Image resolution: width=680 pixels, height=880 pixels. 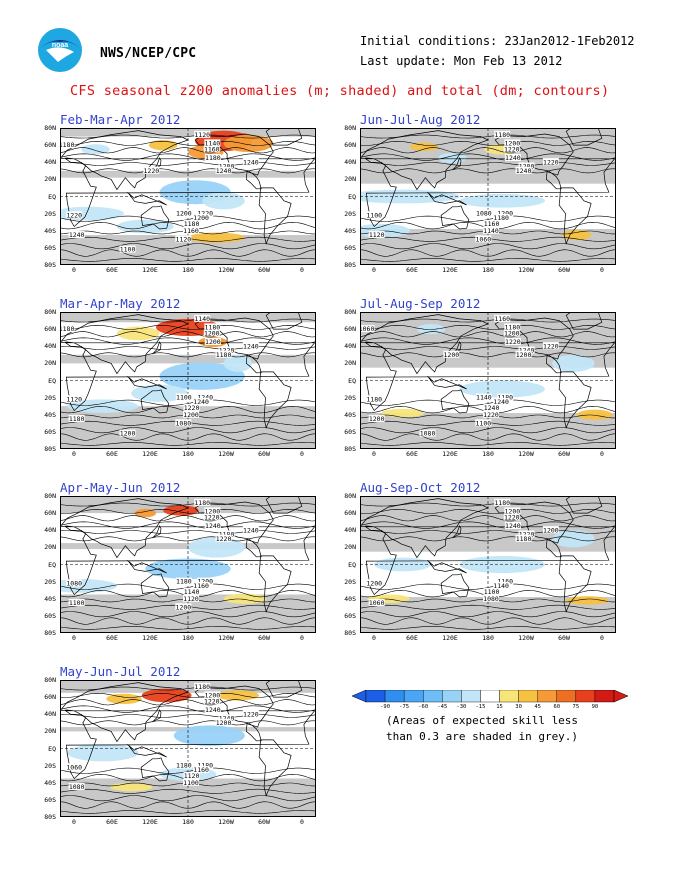 I want to click on colorbar-tick-label: 60, so click(x=557, y=707).